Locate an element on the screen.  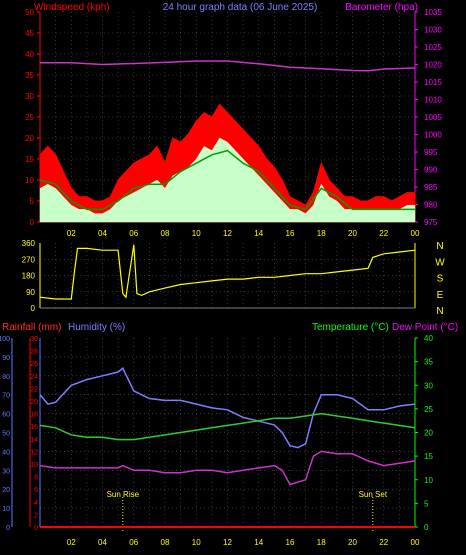
temp-tick-label: 5 is located at coordinates (426, 503).